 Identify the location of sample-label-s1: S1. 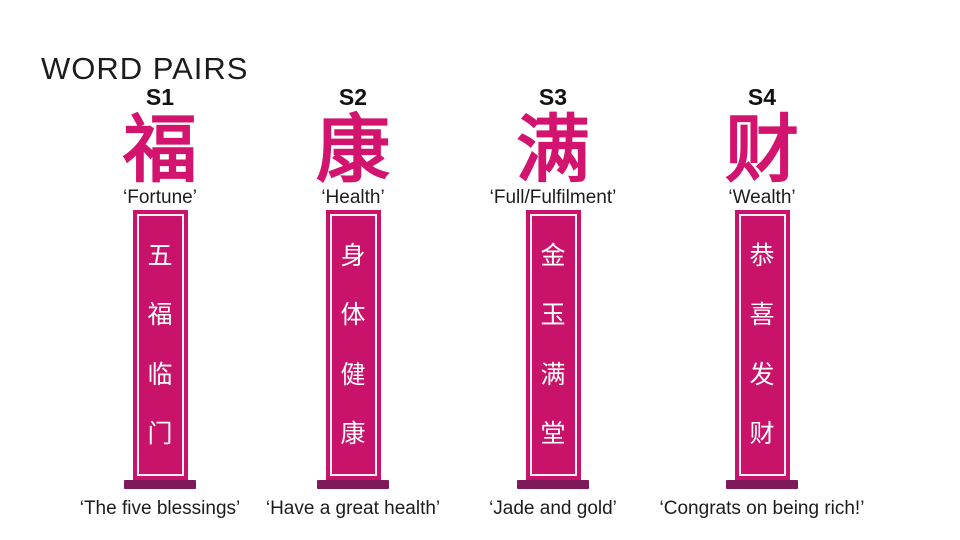
(160, 97).